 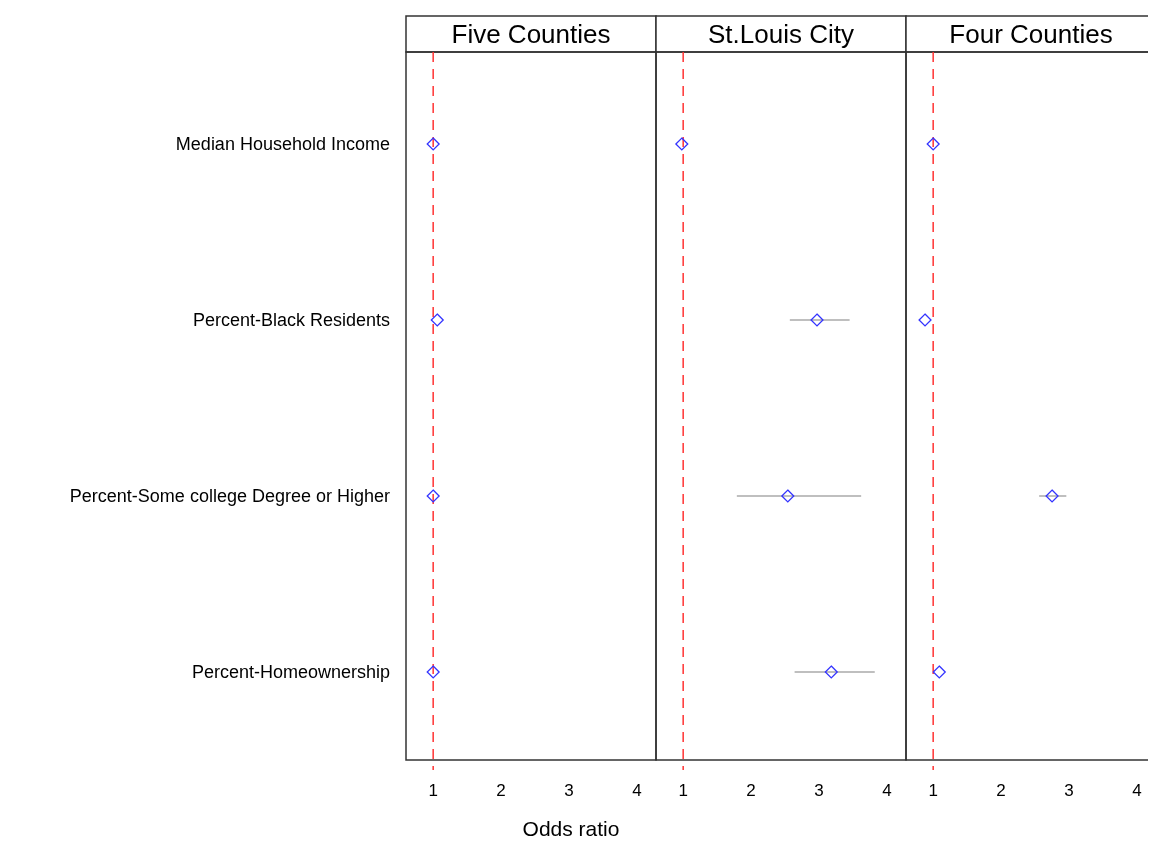 I want to click on chart-title: Five Counties, so click(x=531, y=34).